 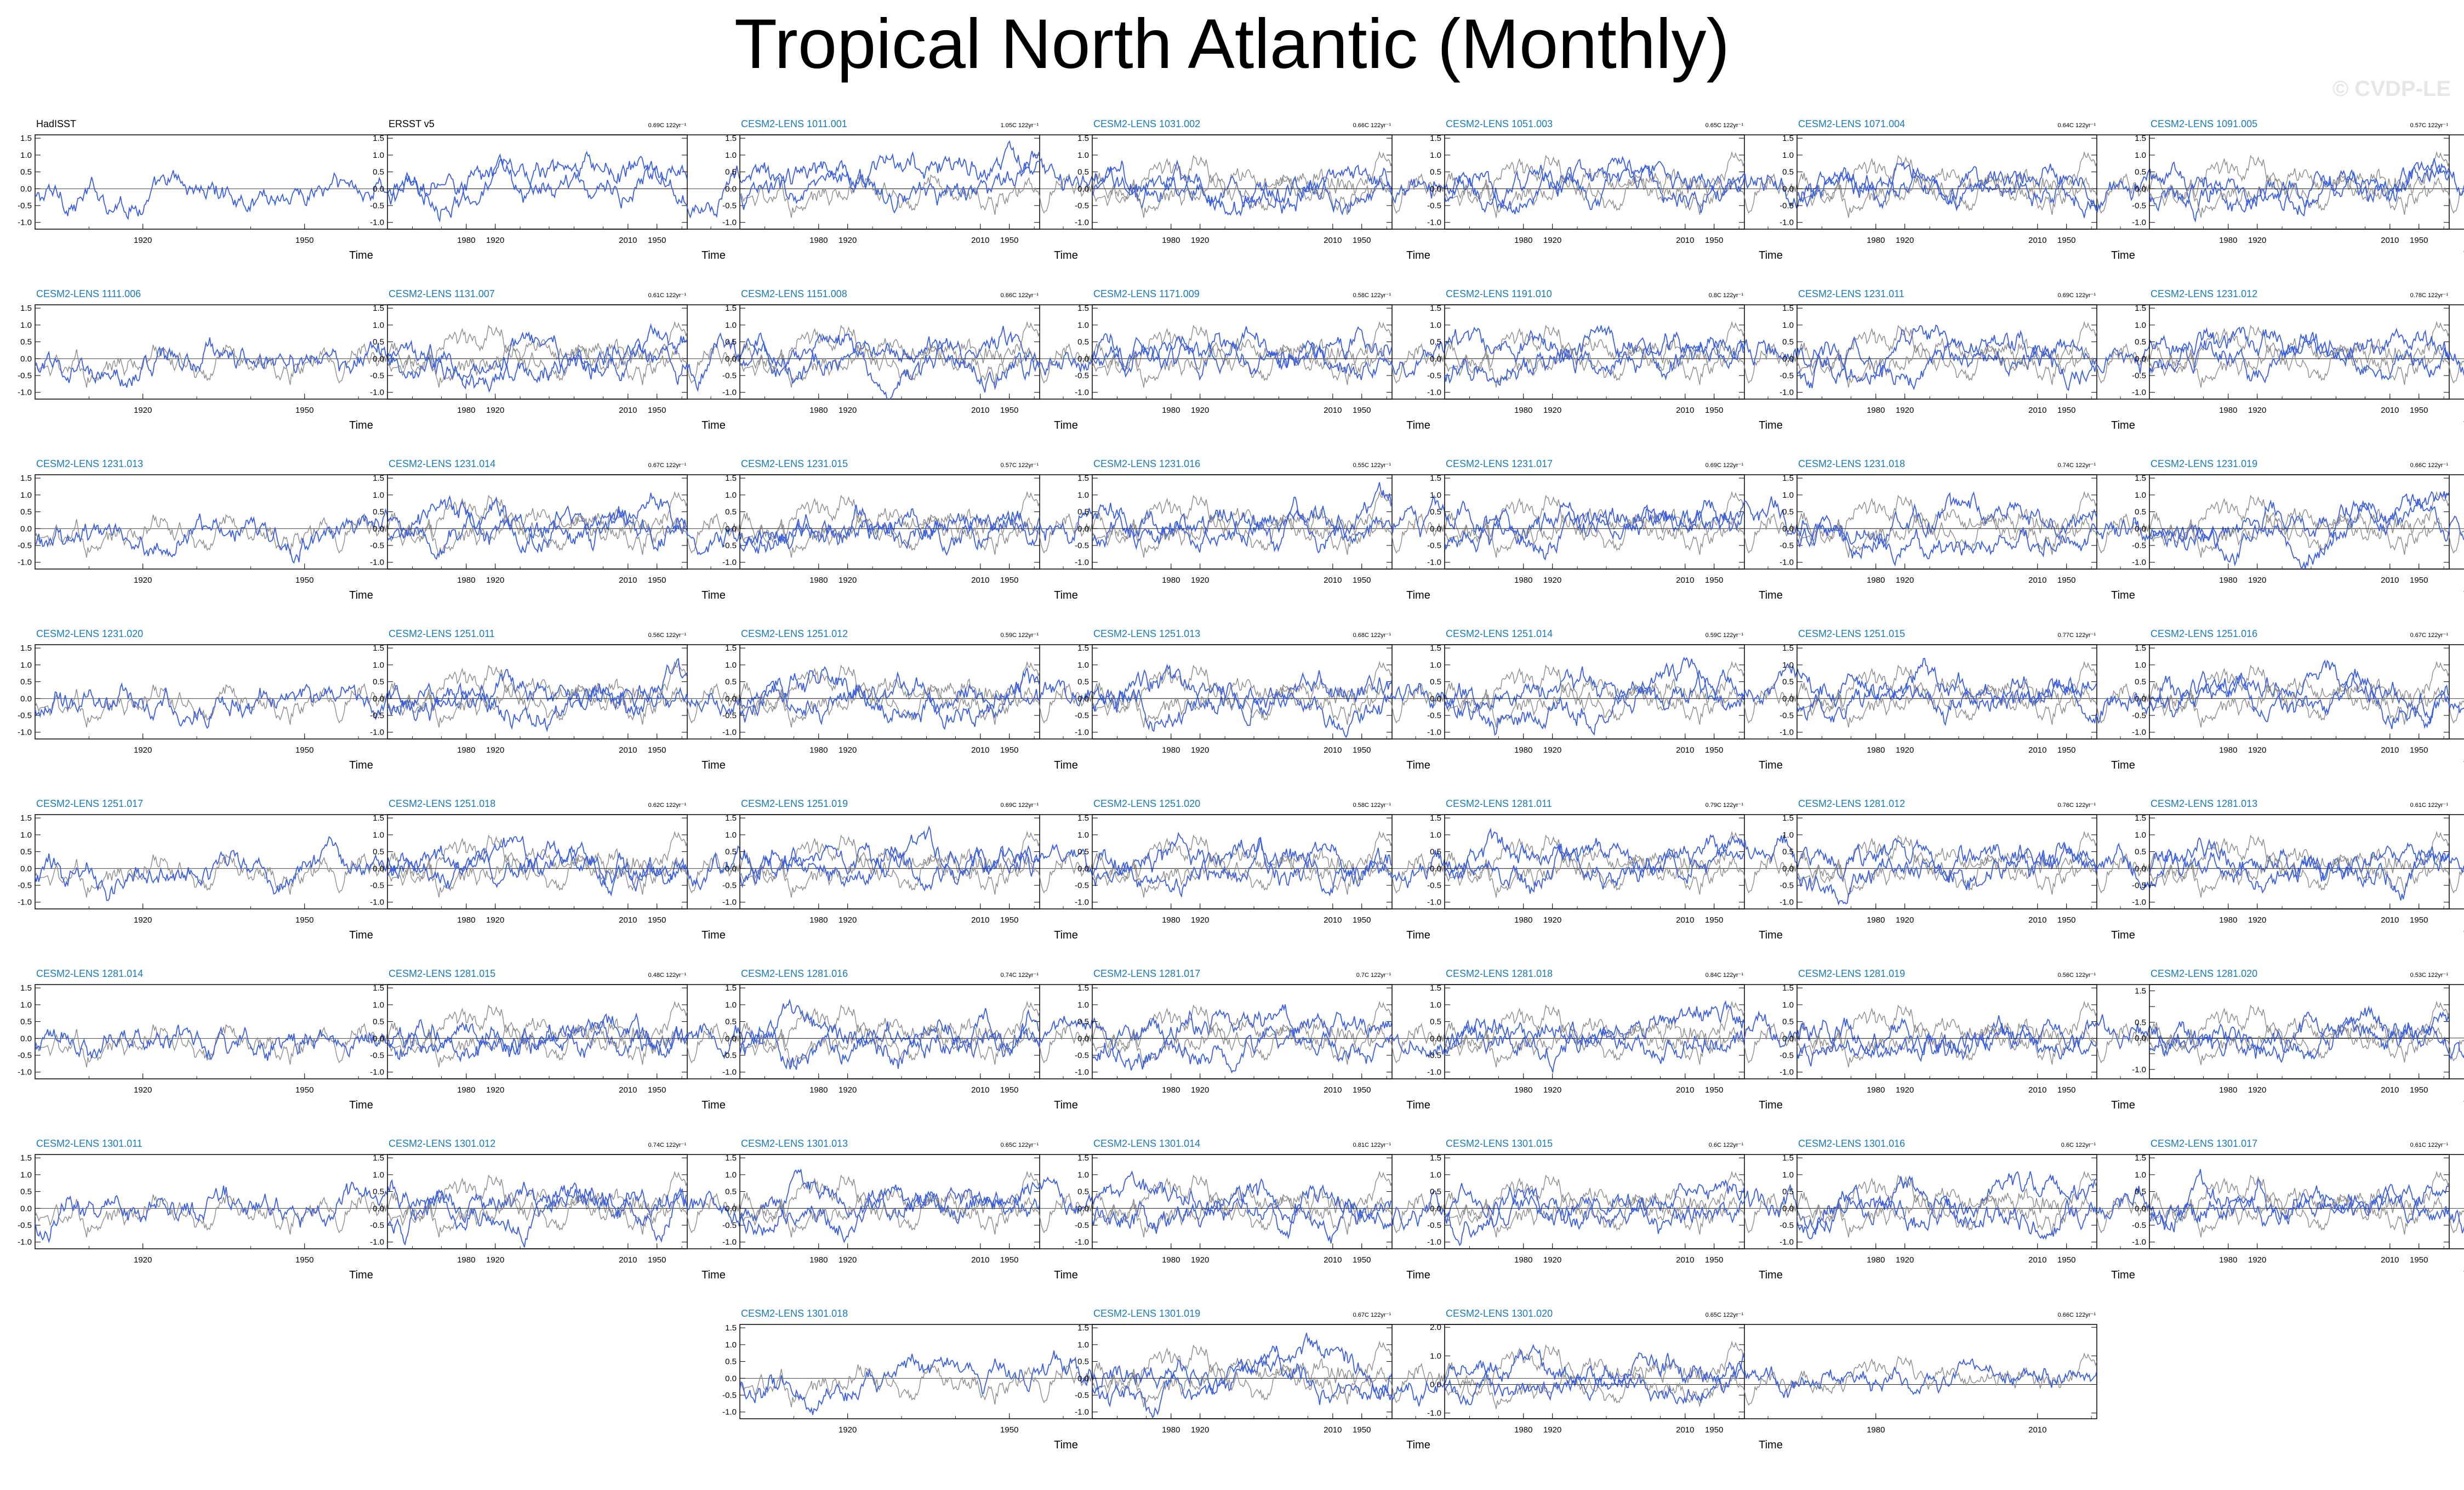 What do you see at coordinates (2204, 463) in the screenshot?
I see `panel-title: CESM2-LENS 1231.019` at bounding box center [2204, 463].